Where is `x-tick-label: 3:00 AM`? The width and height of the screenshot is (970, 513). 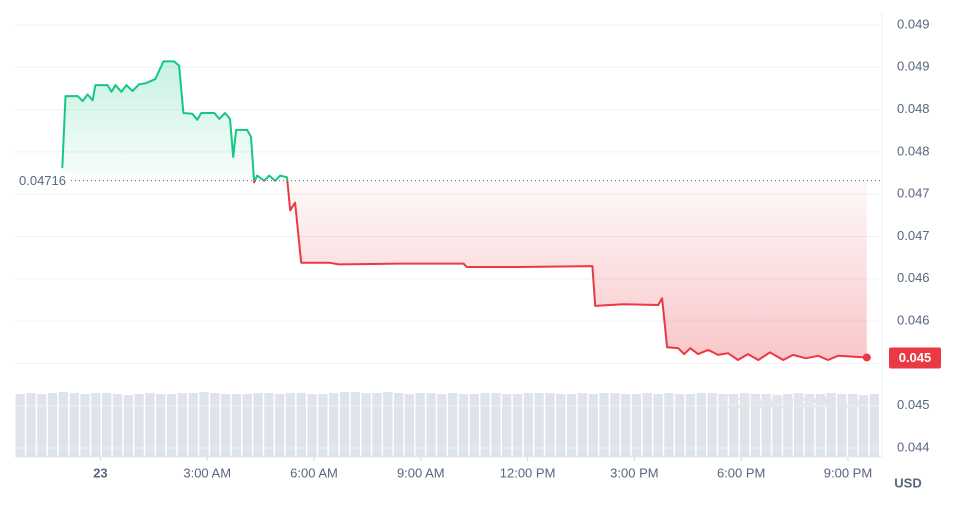 x-tick-label: 3:00 AM is located at coordinates (207, 472).